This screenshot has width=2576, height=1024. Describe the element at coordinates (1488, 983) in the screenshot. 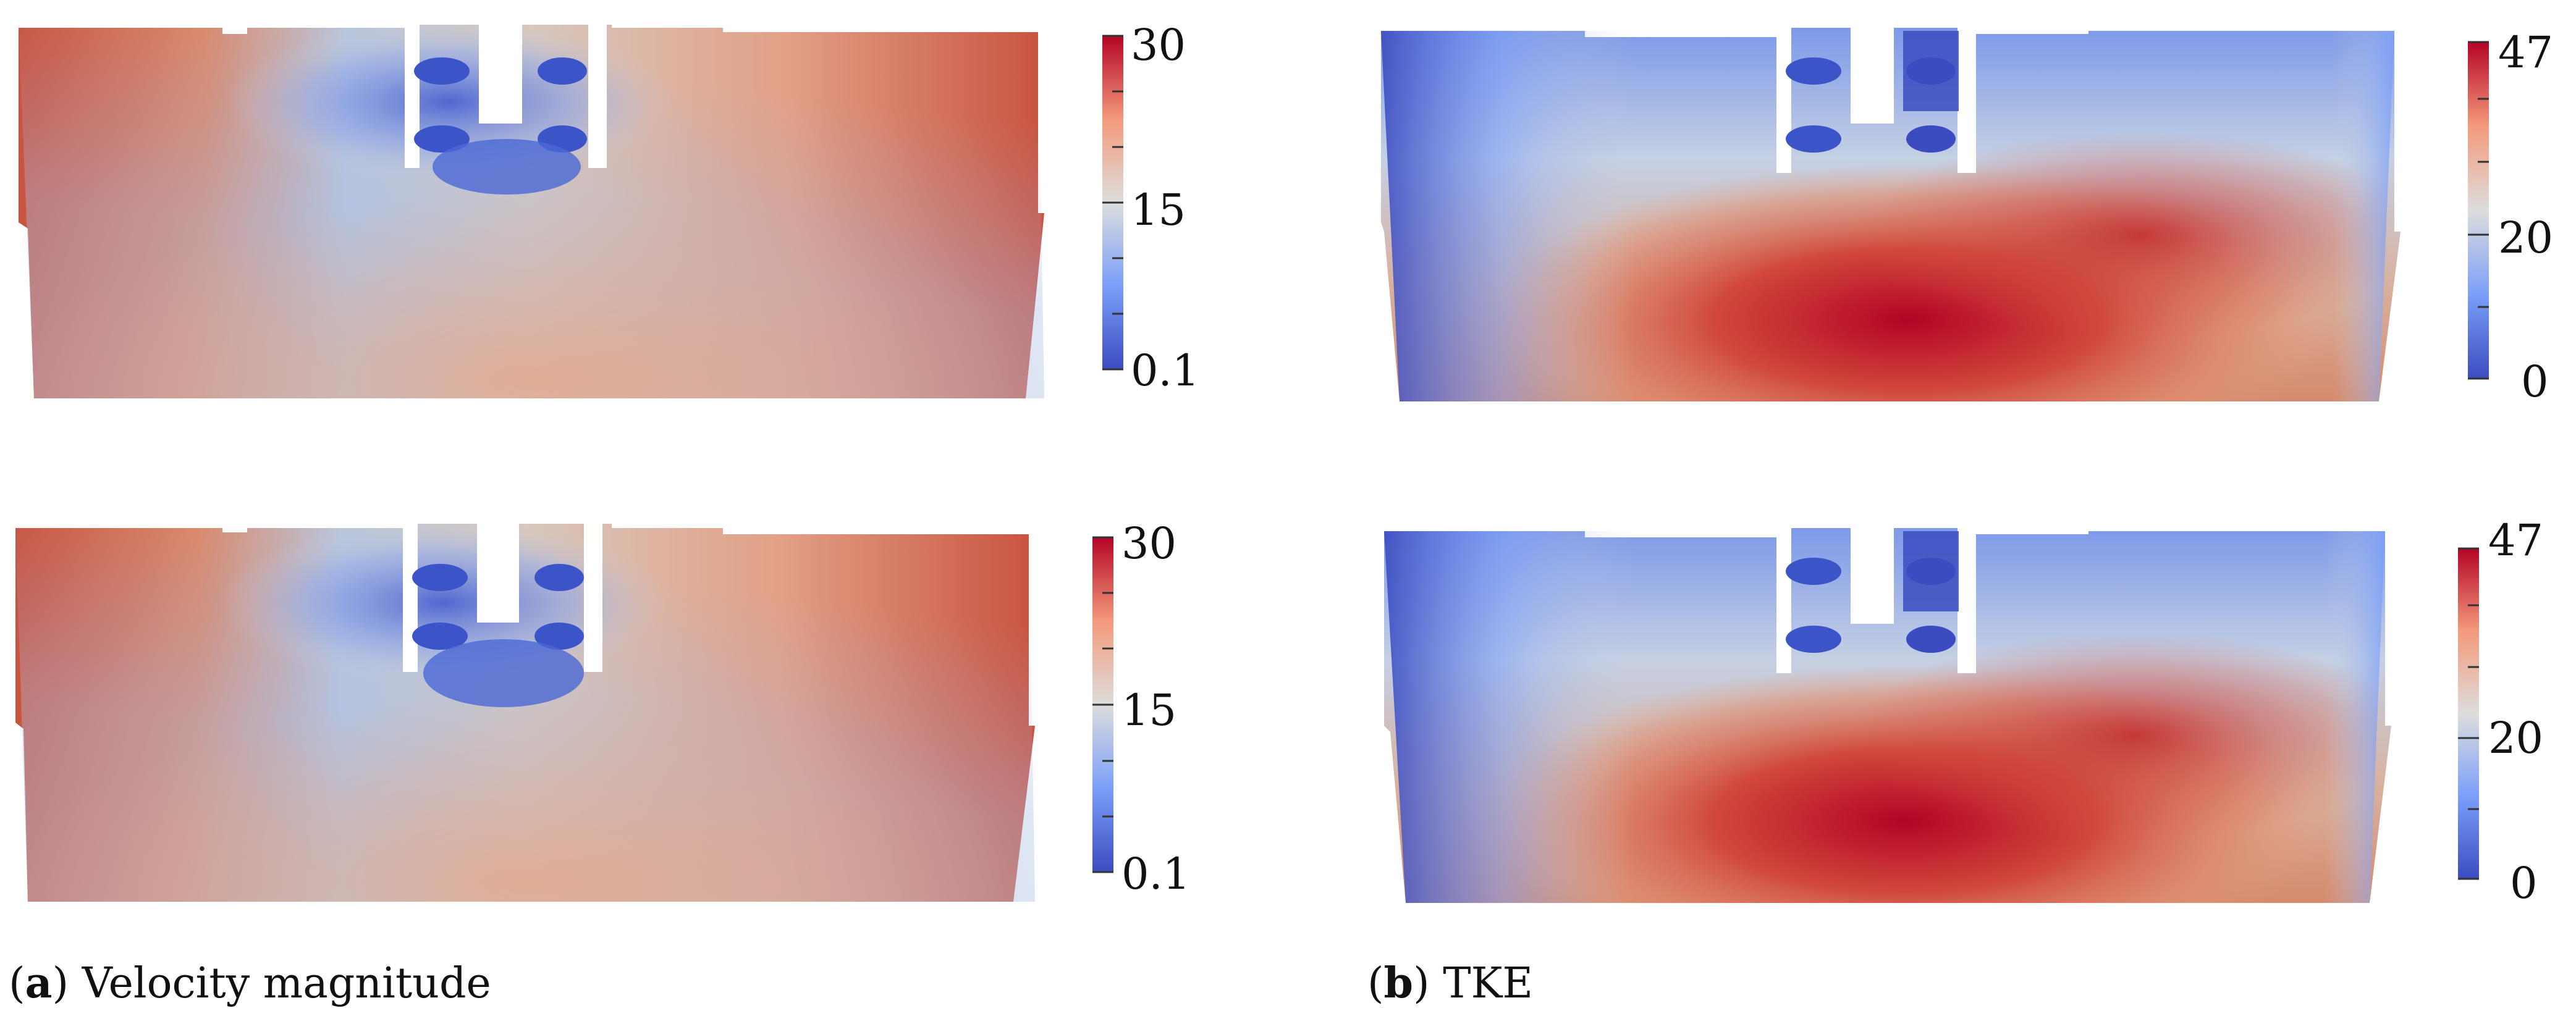

I see `caption-b-text: TKE` at that location.